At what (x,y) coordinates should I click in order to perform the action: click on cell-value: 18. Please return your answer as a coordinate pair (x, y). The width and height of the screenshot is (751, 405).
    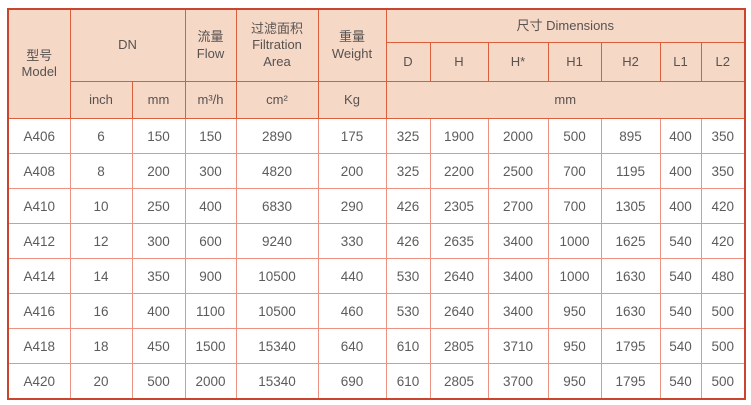
    Looking at the image, I should click on (101, 346).